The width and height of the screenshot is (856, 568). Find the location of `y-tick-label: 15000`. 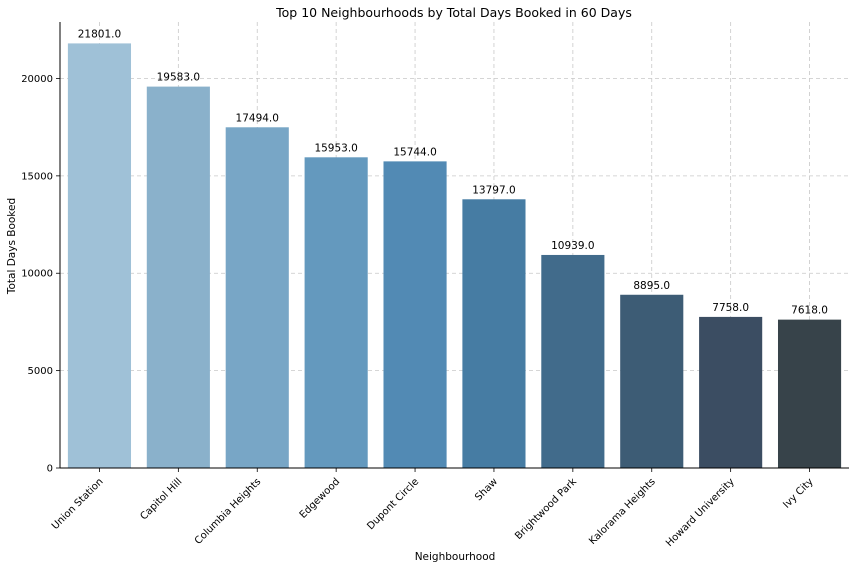

y-tick-label: 15000 is located at coordinates (37, 176).